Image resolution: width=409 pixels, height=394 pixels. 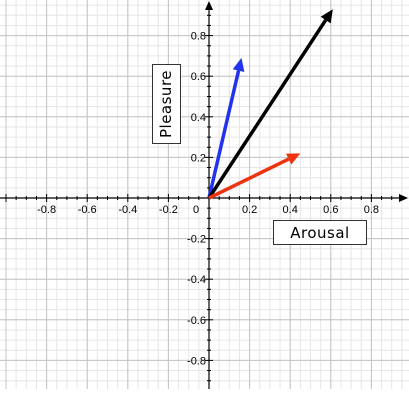 I want to click on y-axis-label: Pleasure, so click(x=166, y=104).